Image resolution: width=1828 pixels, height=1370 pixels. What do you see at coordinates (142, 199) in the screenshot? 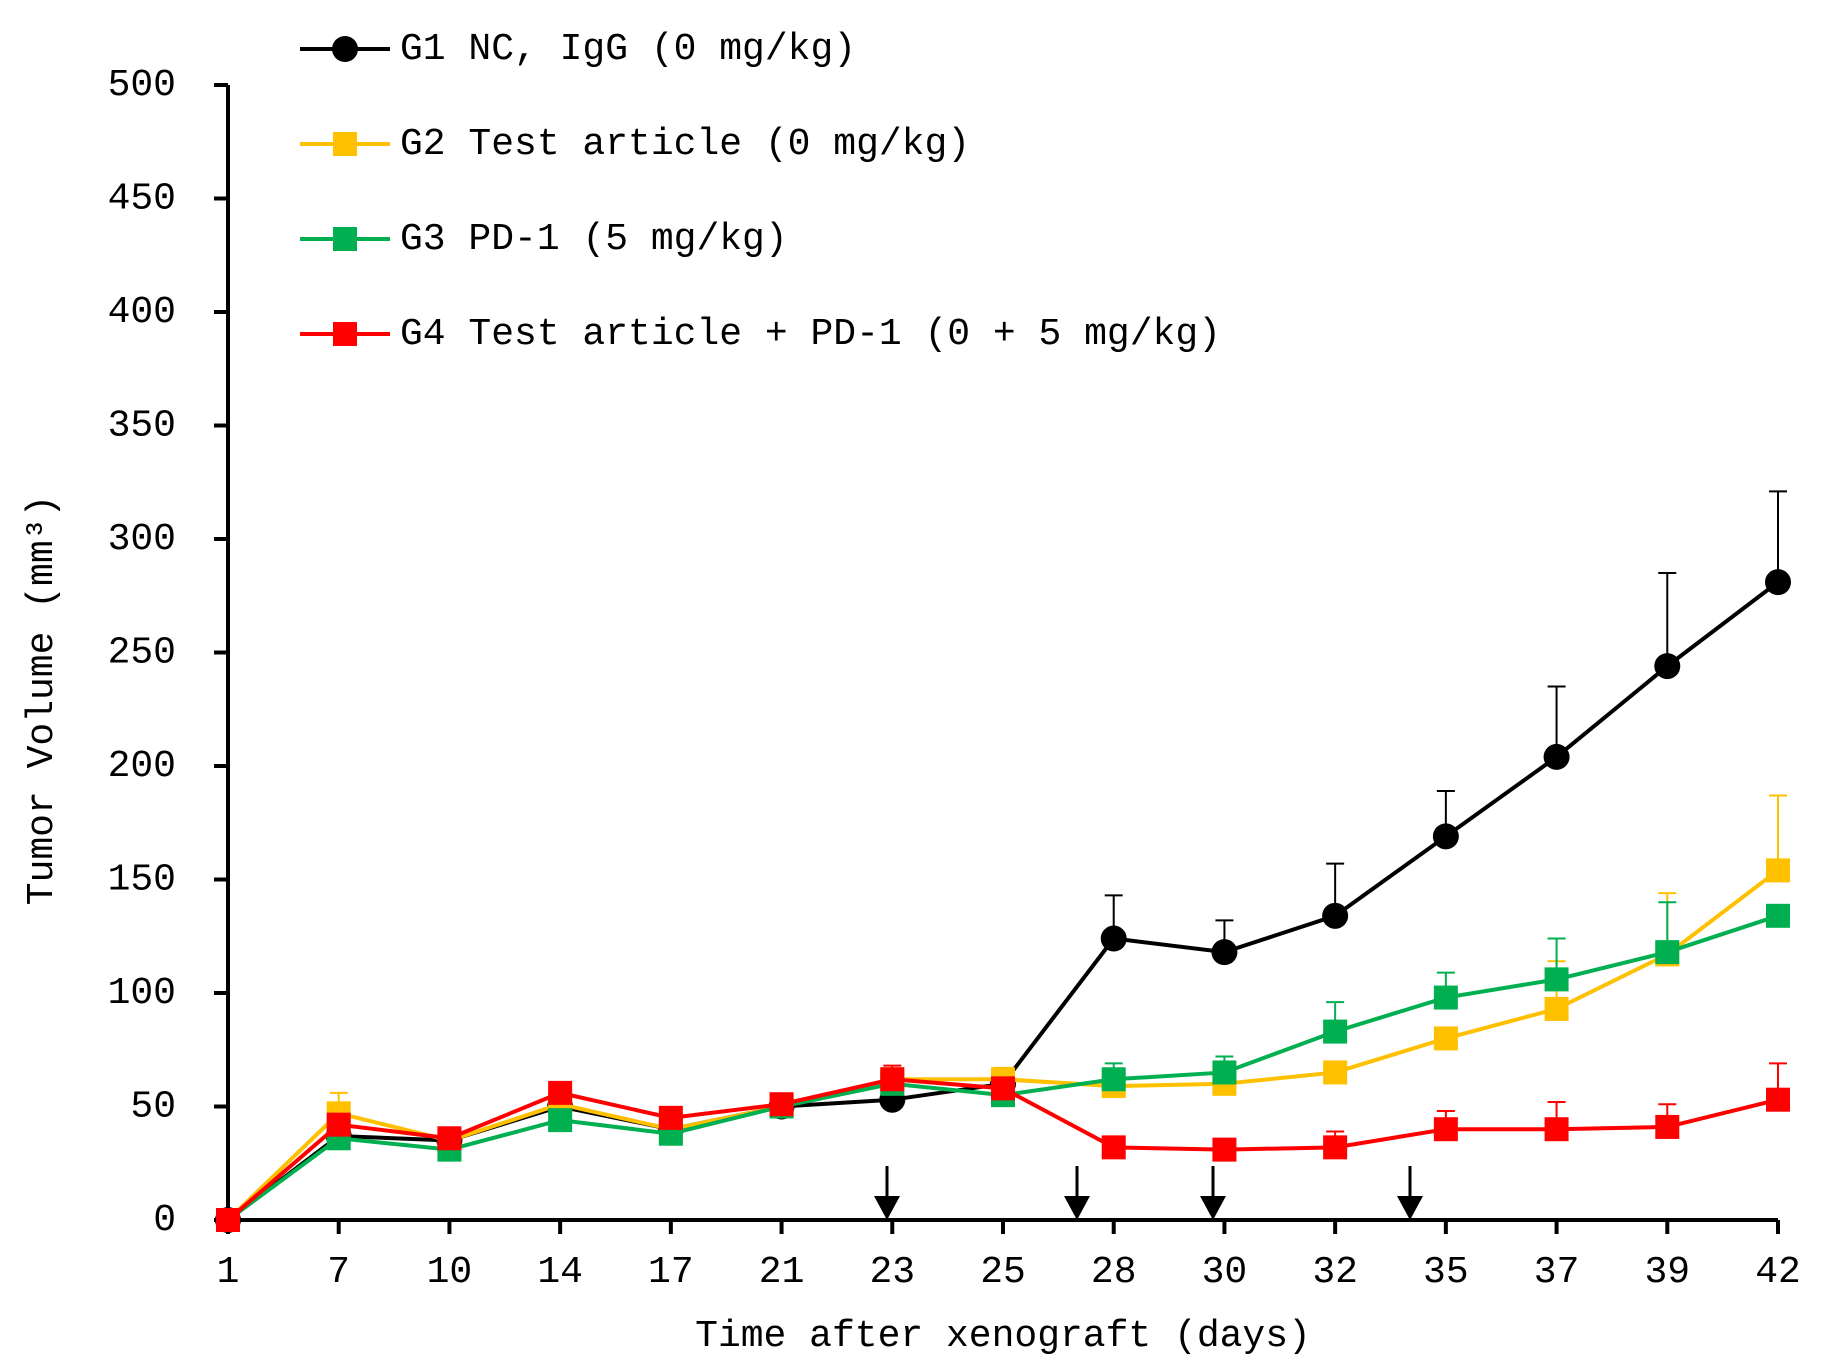
I see `y-tick-label: 450` at bounding box center [142, 199].